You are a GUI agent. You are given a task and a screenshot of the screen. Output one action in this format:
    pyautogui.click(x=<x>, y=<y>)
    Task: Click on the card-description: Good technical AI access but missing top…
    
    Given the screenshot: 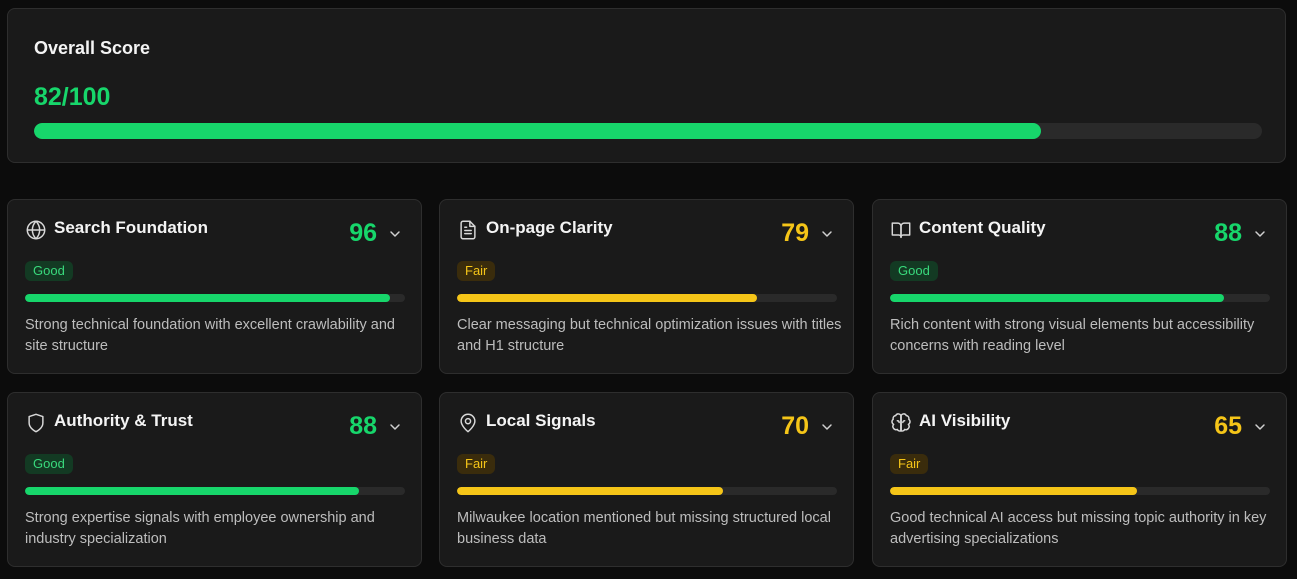 What is the action you would take?
    pyautogui.click(x=1078, y=528)
    